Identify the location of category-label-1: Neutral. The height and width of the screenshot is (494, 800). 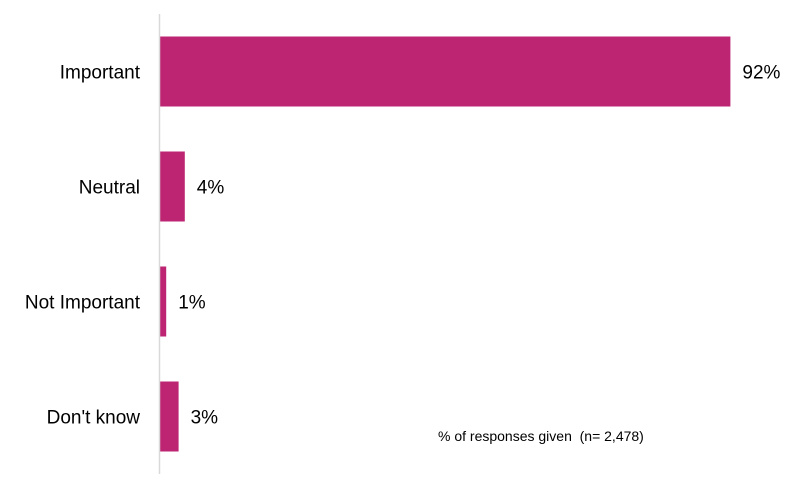
(109, 188).